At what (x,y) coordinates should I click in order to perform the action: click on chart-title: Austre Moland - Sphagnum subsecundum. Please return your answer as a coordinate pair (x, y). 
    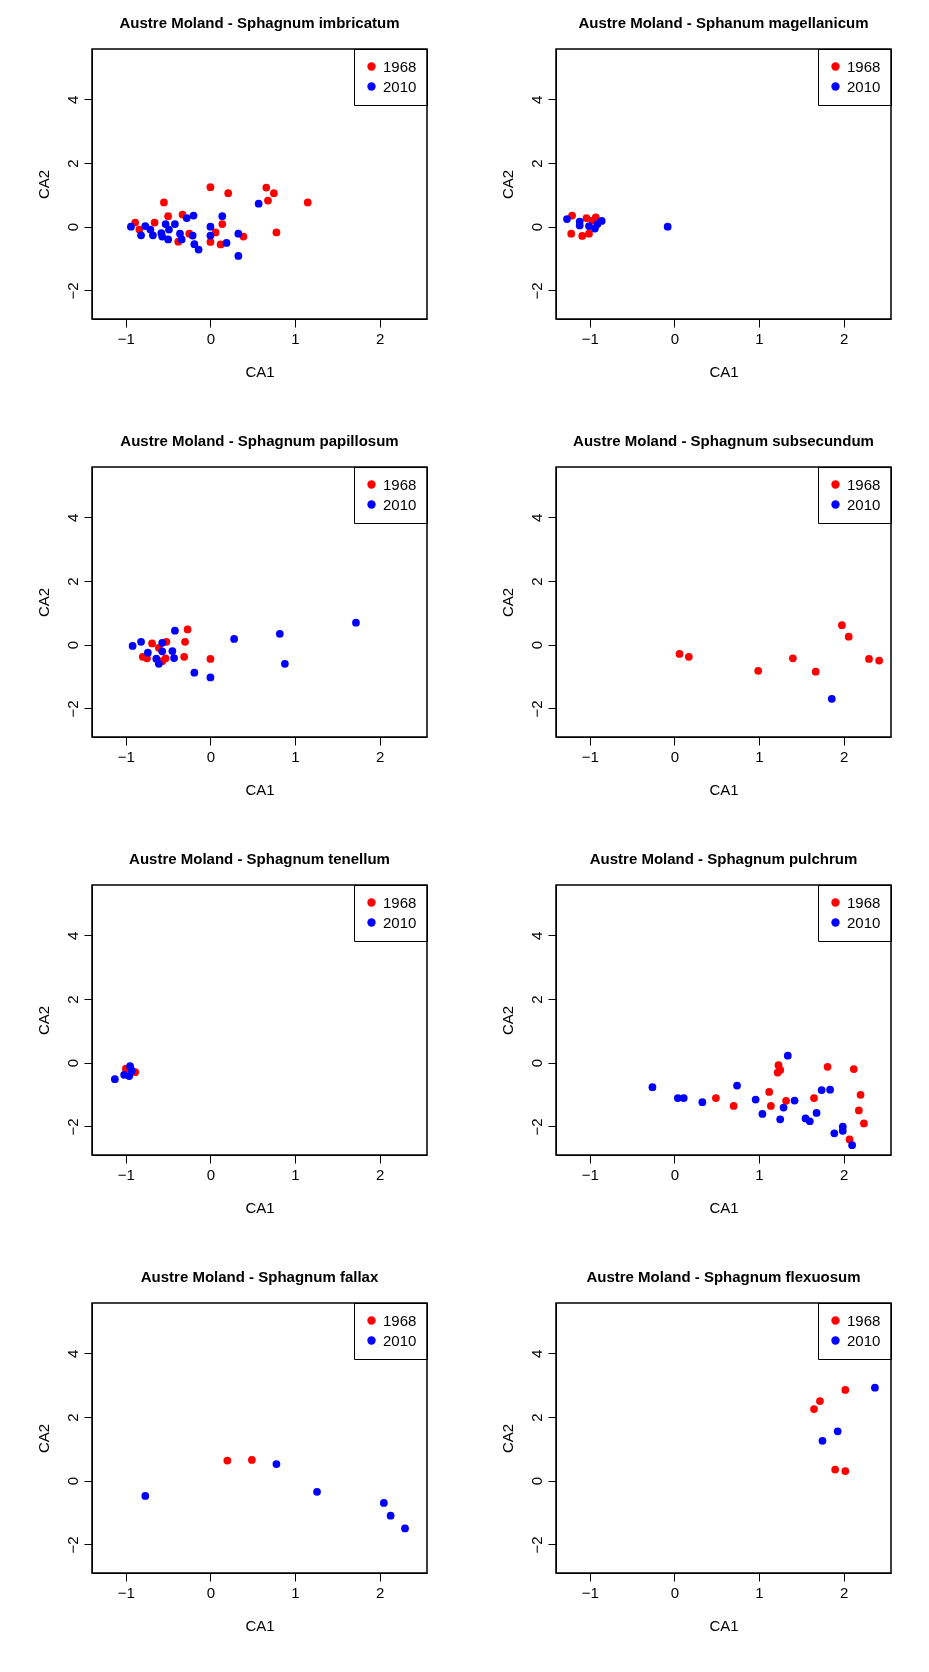
    Looking at the image, I should click on (723, 440).